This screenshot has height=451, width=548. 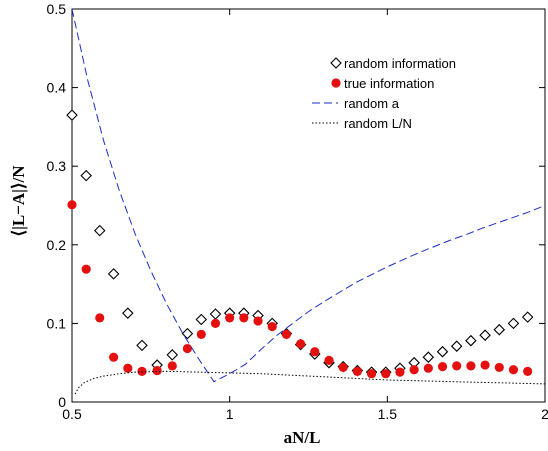 What do you see at coordinates (372, 103) in the screenshot?
I see `legend-label: random a` at bounding box center [372, 103].